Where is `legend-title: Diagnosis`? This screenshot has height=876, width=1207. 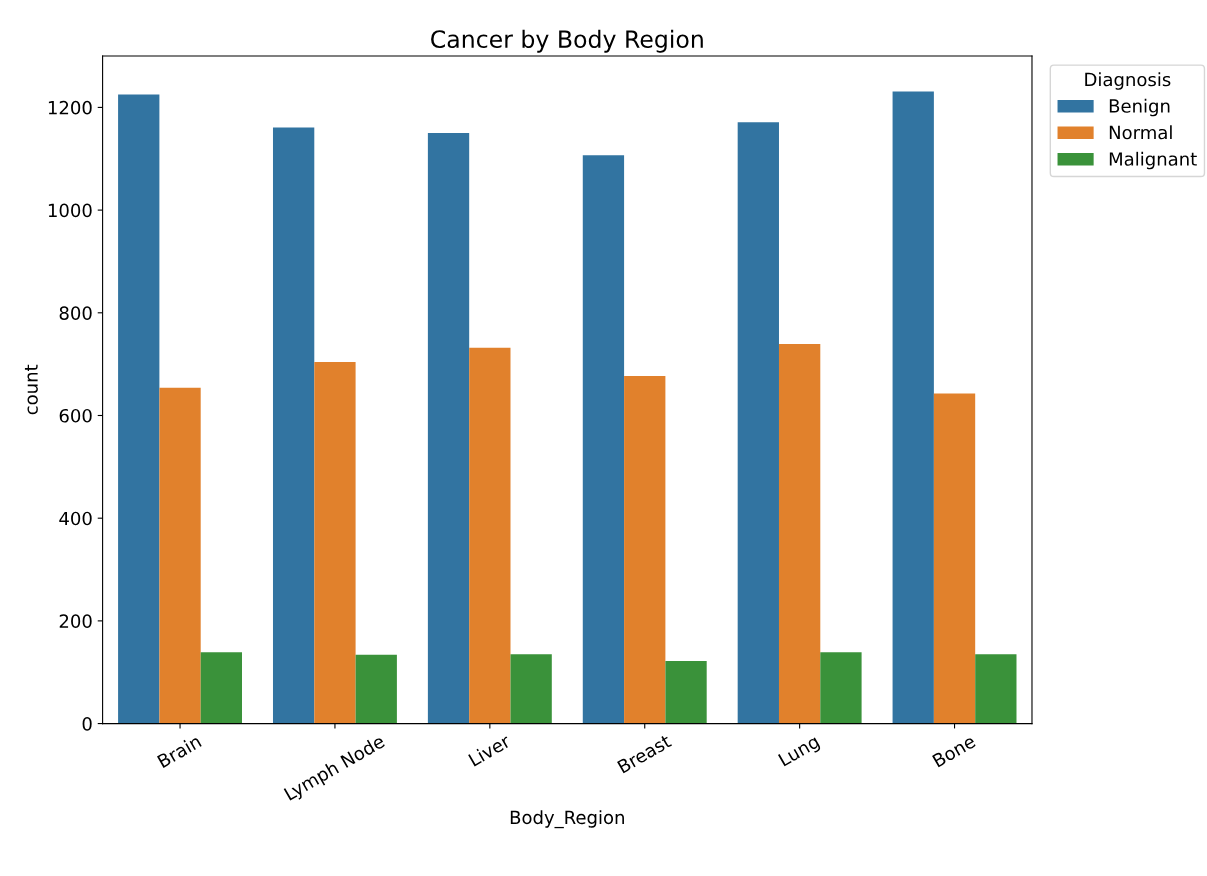 legend-title: Diagnosis is located at coordinates (1128, 81).